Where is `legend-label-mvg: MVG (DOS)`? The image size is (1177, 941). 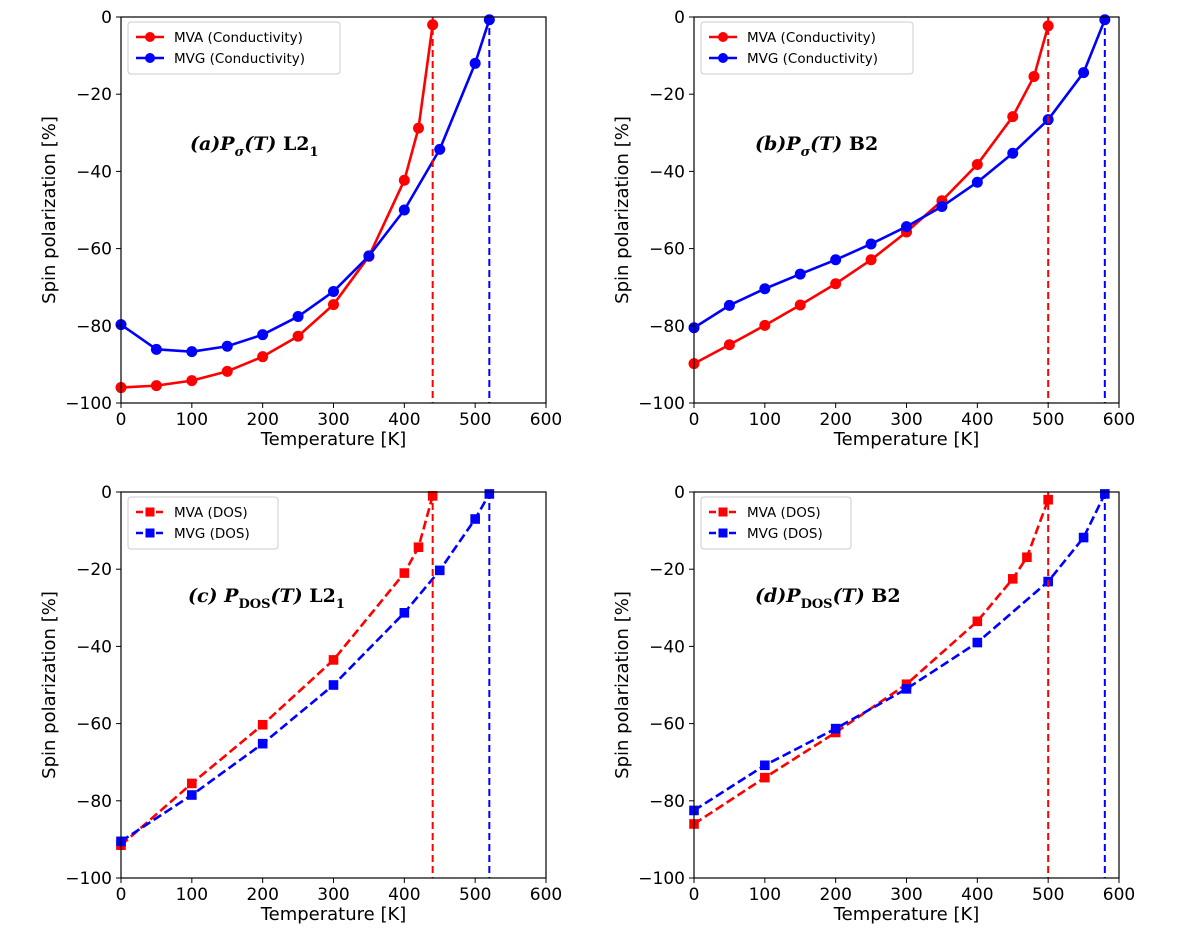
legend-label-mvg: MVG (DOS) is located at coordinates (785, 534).